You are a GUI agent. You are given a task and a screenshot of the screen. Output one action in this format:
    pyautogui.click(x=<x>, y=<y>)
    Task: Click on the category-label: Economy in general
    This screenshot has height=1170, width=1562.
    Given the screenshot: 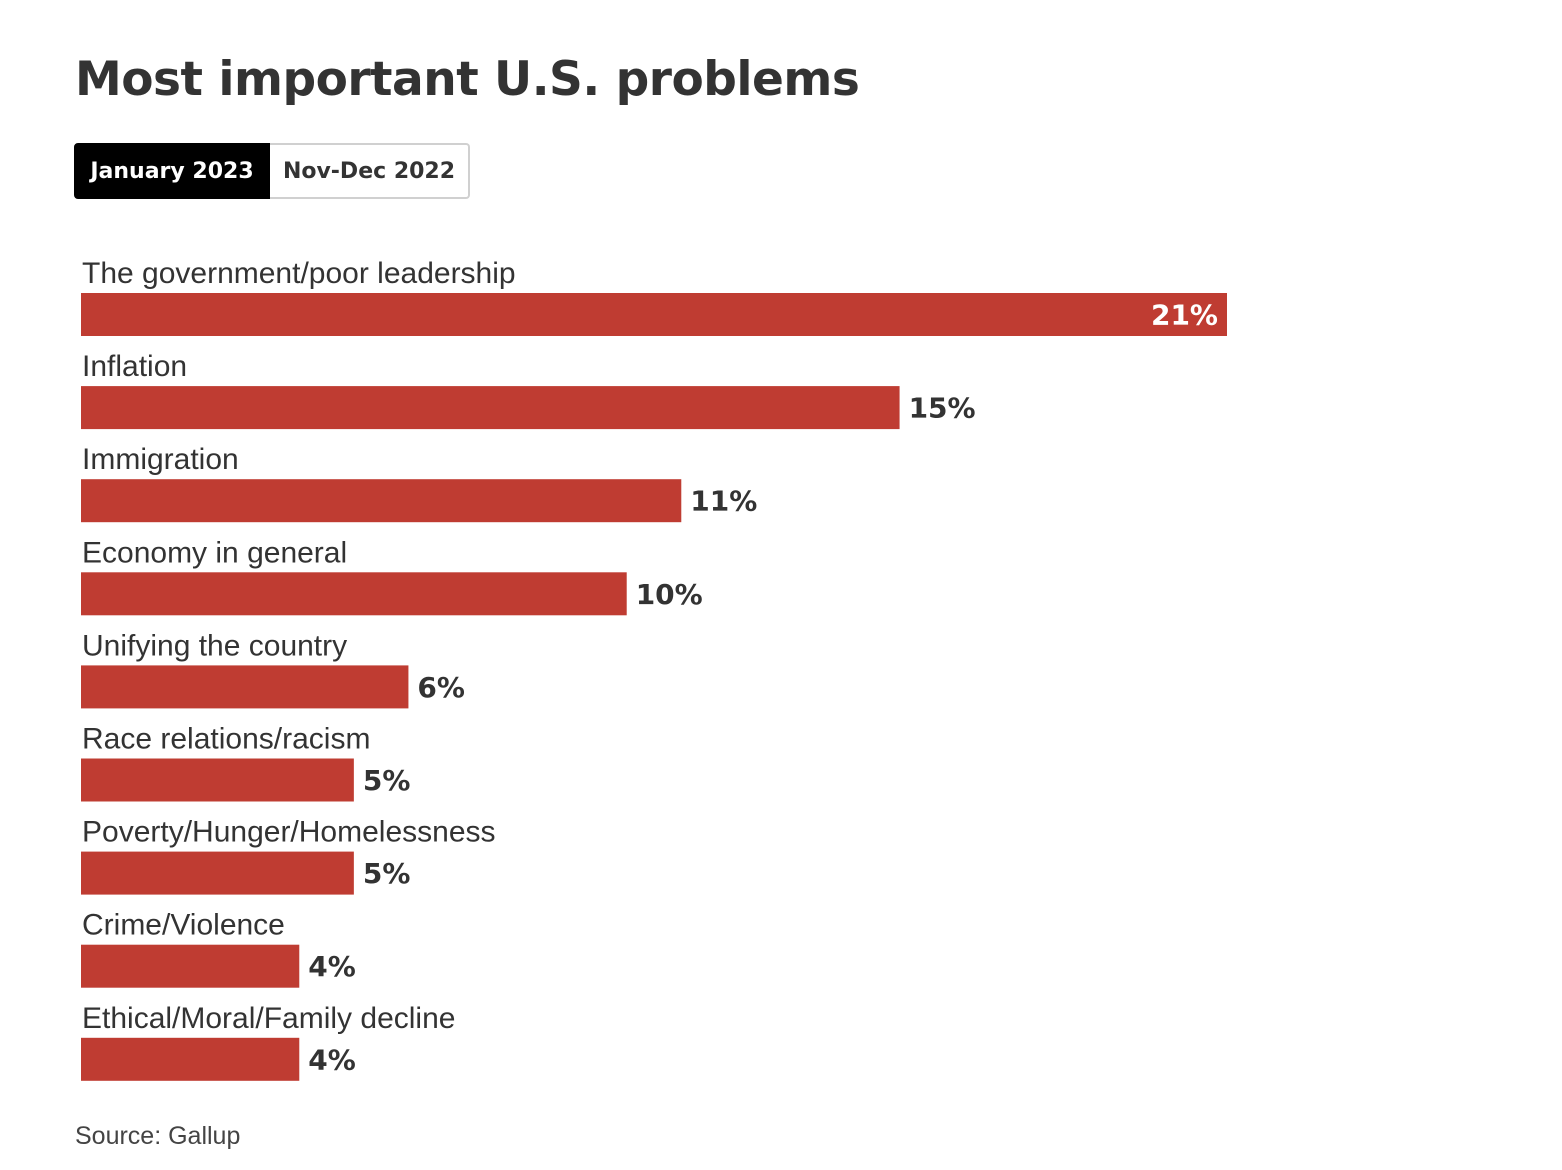 What is the action you would take?
    pyautogui.click(x=214, y=552)
    